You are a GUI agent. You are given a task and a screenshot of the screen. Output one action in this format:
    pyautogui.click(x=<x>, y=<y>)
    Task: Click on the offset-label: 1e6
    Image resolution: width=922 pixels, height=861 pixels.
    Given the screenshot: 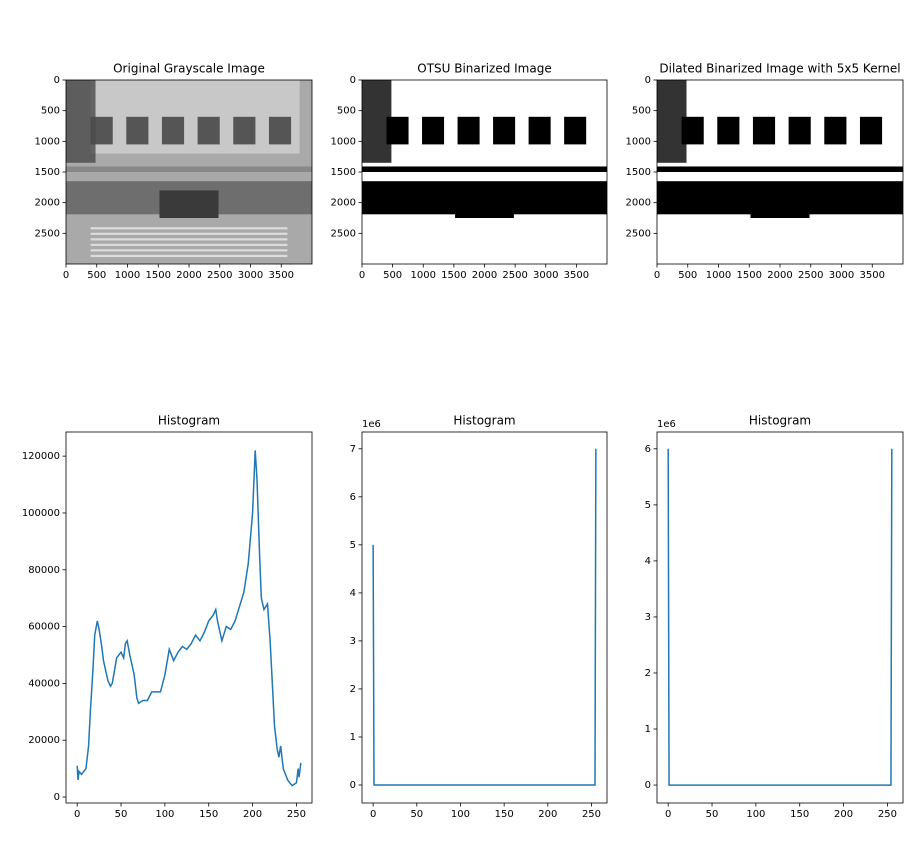 What is the action you would take?
    pyautogui.click(x=371, y=424)
    